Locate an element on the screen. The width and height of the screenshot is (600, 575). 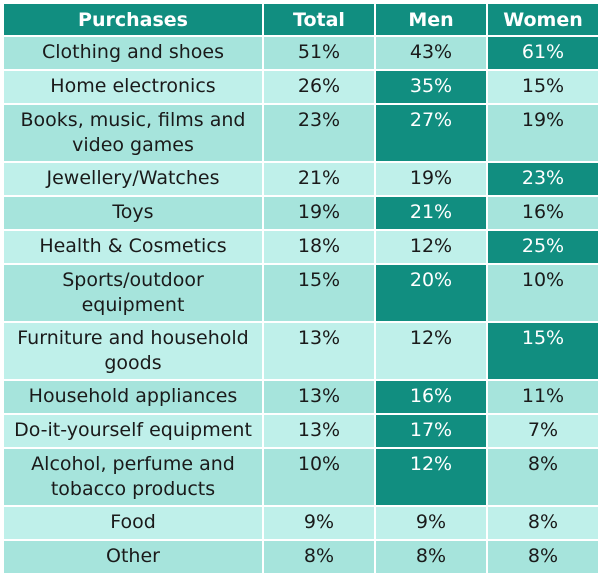
cell-women: 23% is located at coordinates (543, 179).